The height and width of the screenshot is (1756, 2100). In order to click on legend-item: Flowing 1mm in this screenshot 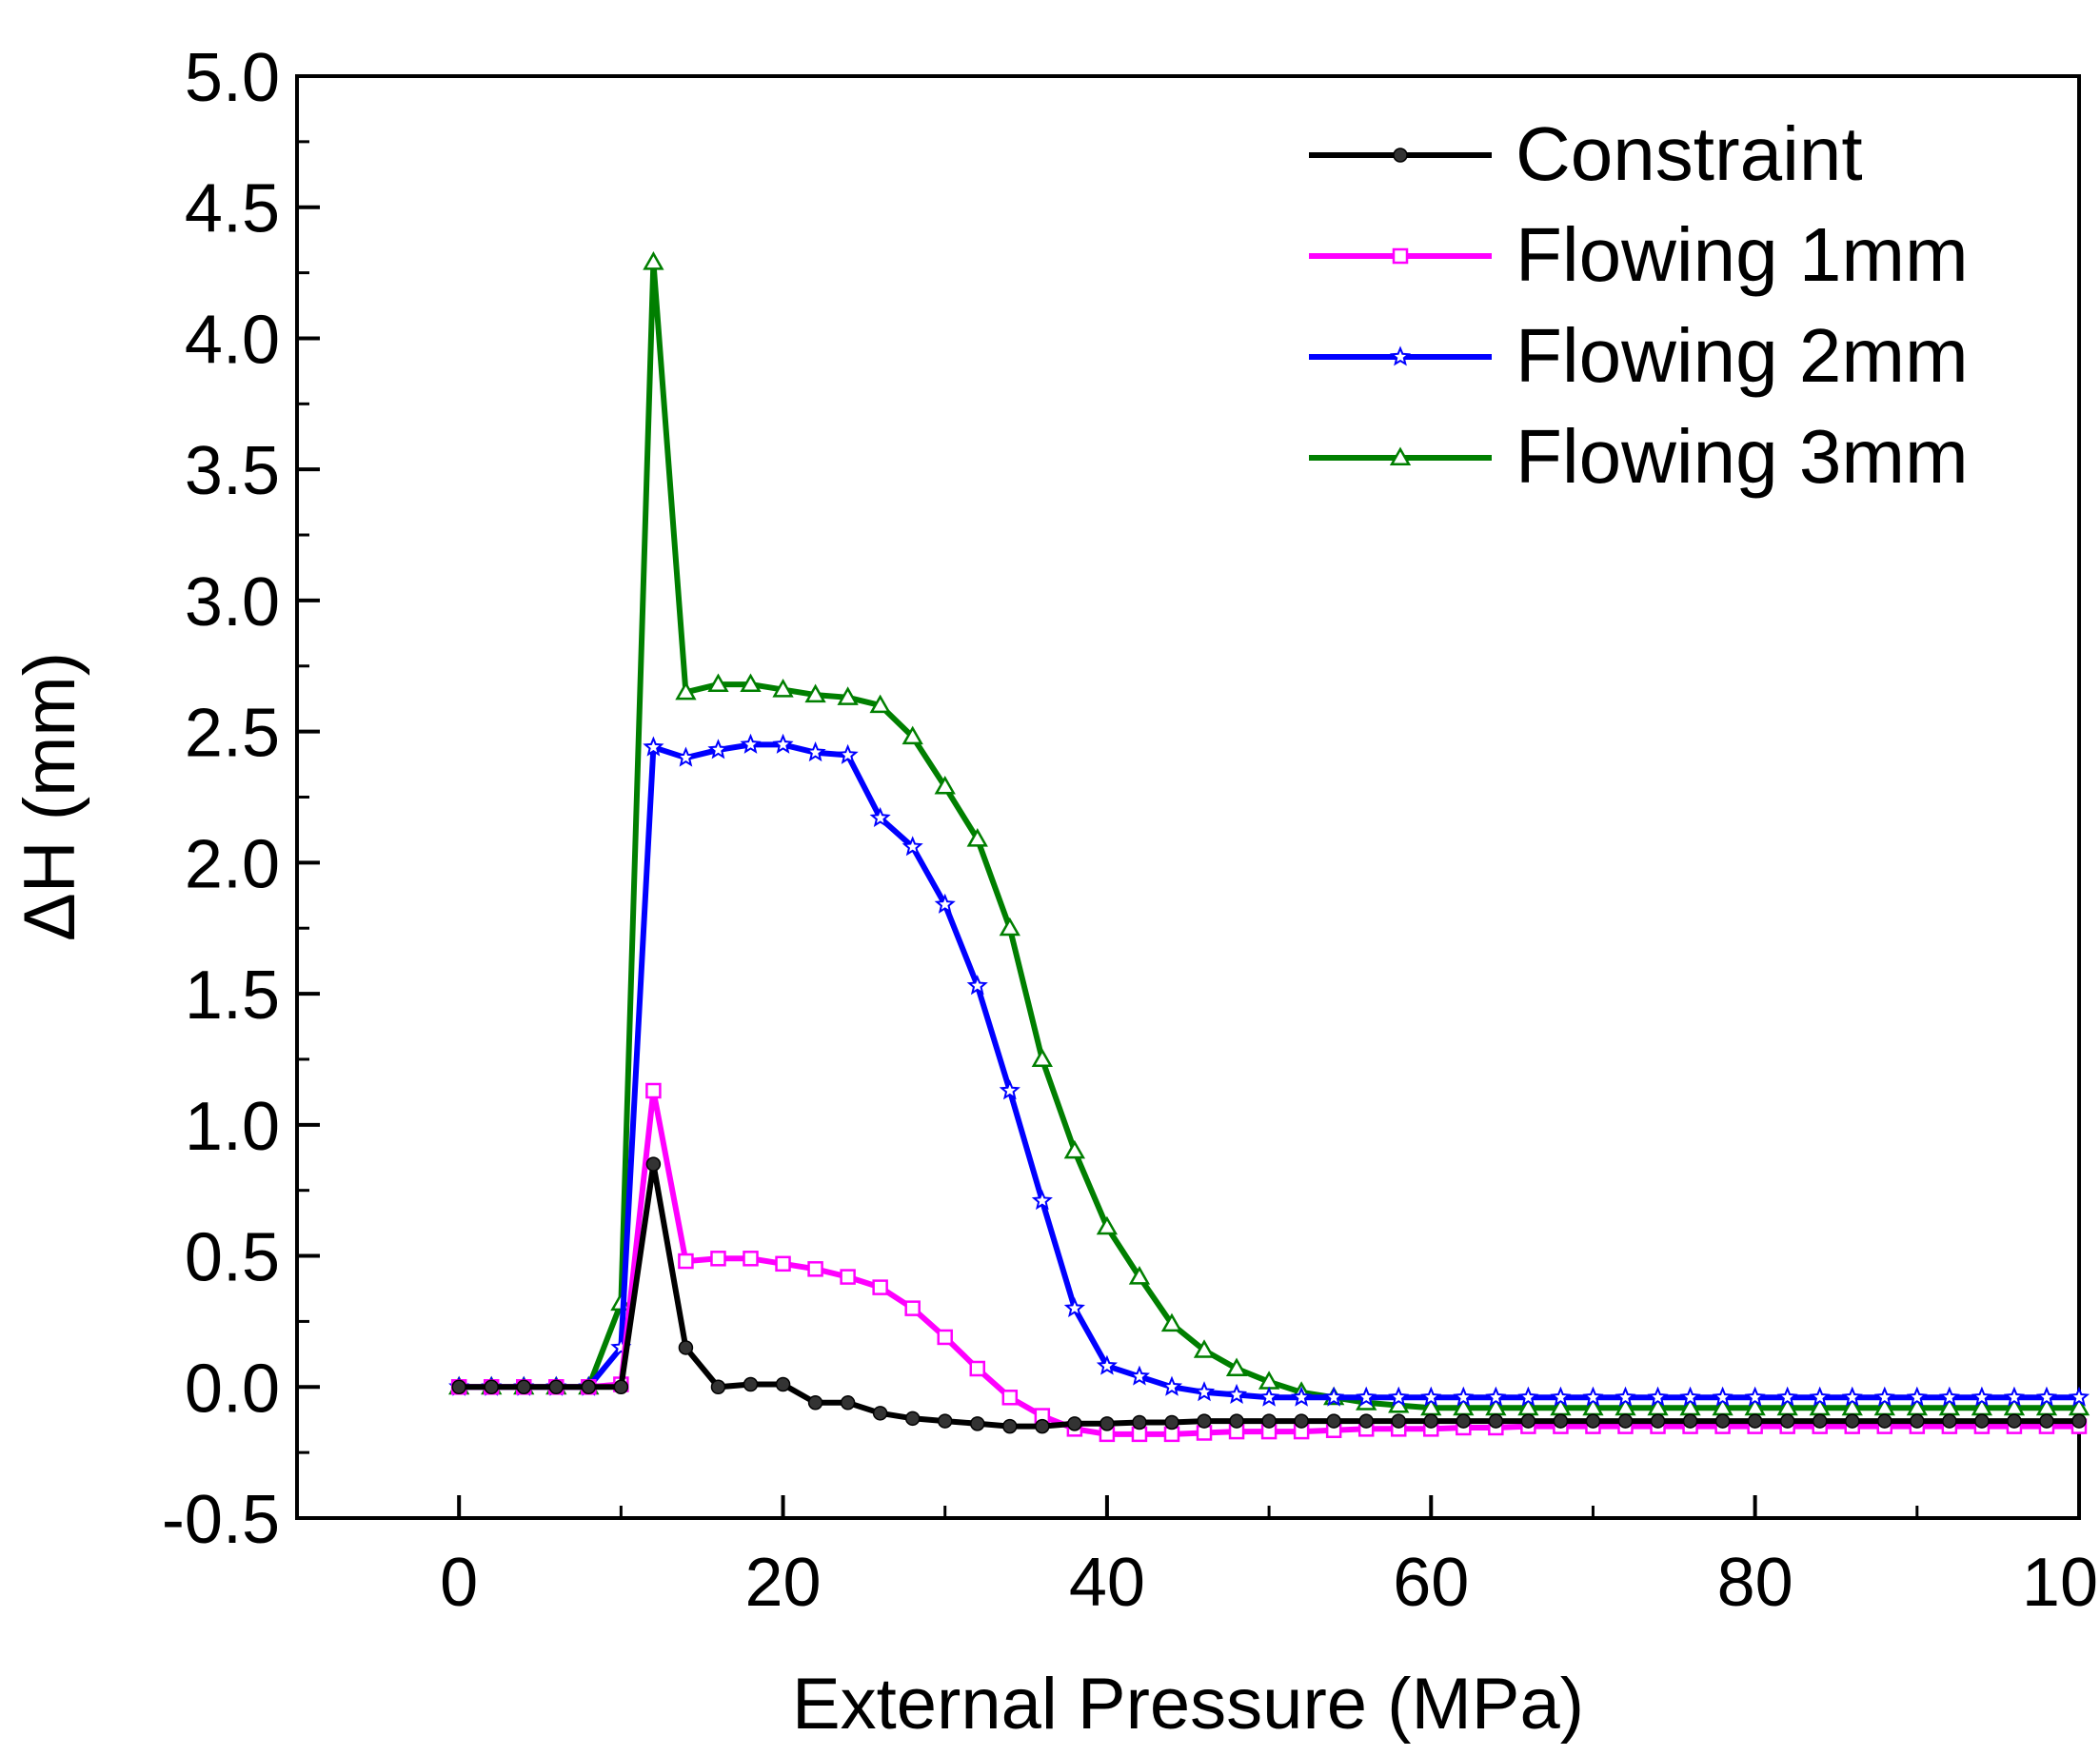, I will do `click(1639, 254)`.